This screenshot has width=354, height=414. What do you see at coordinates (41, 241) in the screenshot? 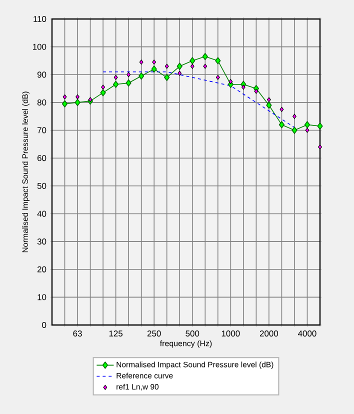
I see `y-tick-label: 30` at bounding box center [41, 241].